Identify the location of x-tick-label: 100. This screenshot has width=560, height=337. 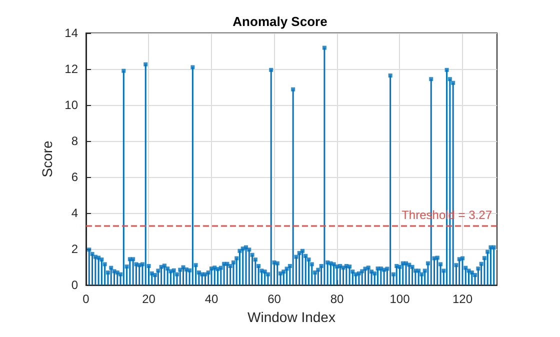
(400, 299).